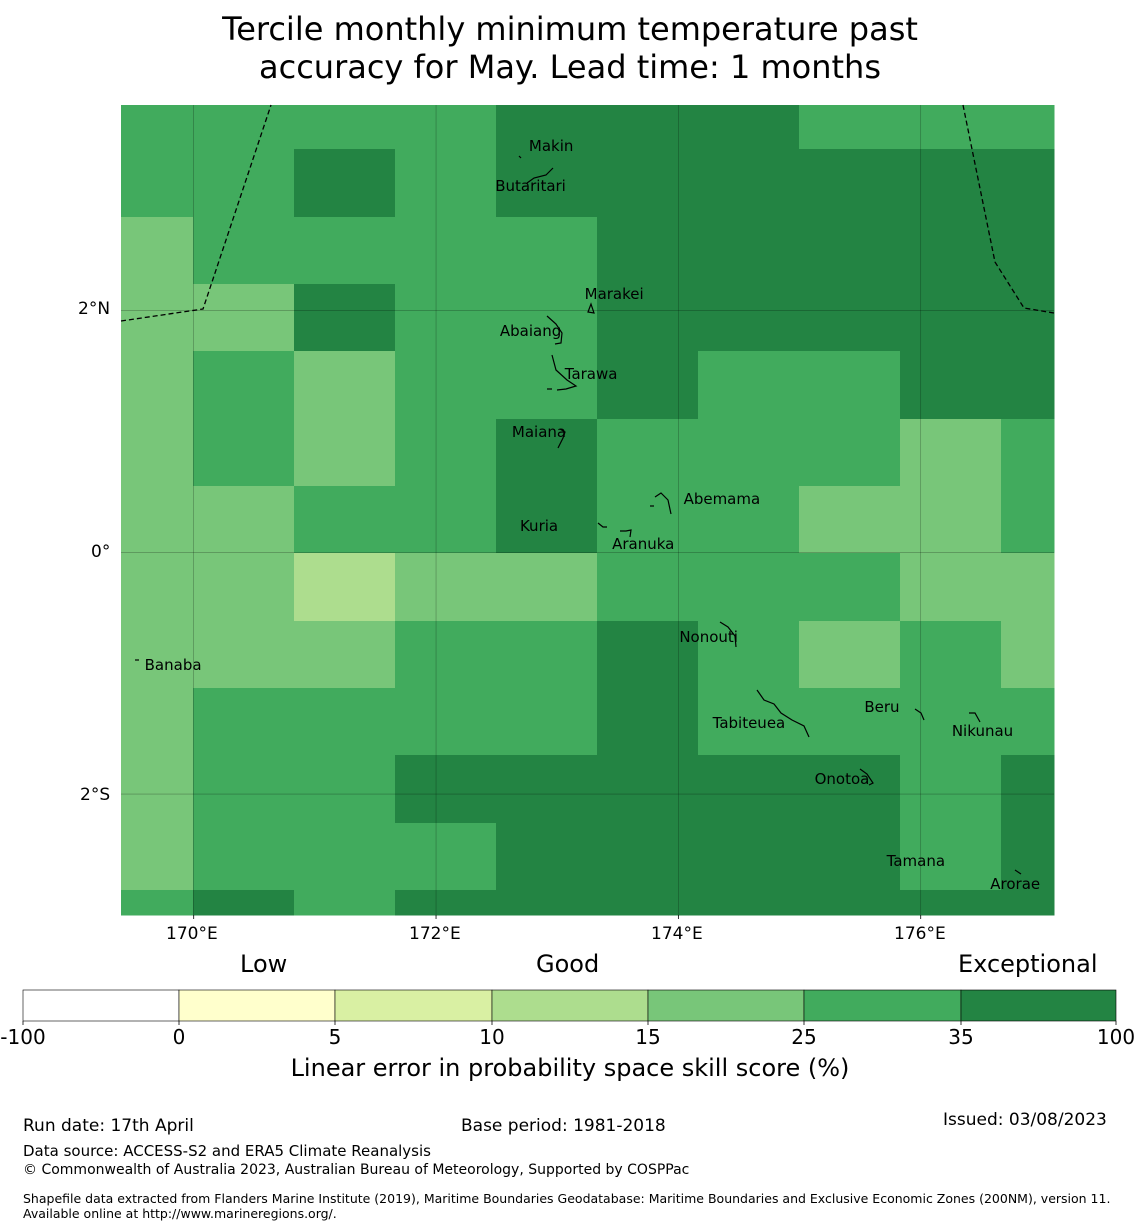 This screenshot has height=1230, width=1140. I want to click on place-label-tamana: Tamana, so click(916, 860).